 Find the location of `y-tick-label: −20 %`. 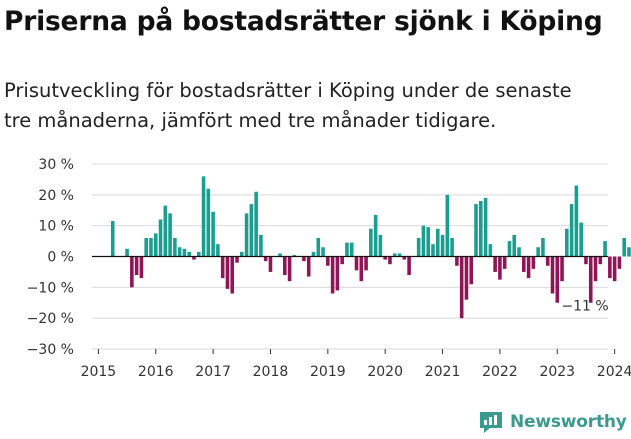

y-tick-label: −20 % is located at coordinates (50, 319).